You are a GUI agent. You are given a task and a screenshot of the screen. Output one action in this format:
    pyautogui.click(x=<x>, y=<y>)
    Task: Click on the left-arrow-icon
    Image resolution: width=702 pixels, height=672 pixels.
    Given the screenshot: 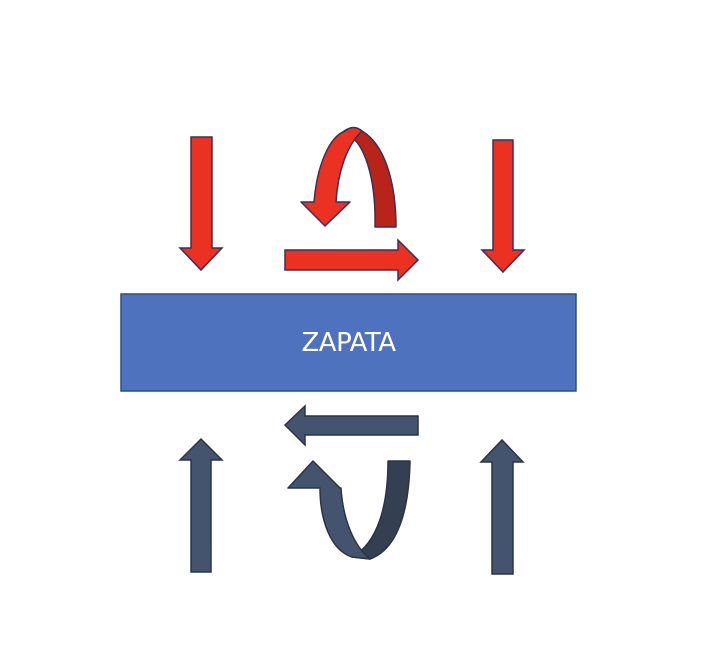 What is the action you would take?
    pyautogui.click(x=351, y=425)
    